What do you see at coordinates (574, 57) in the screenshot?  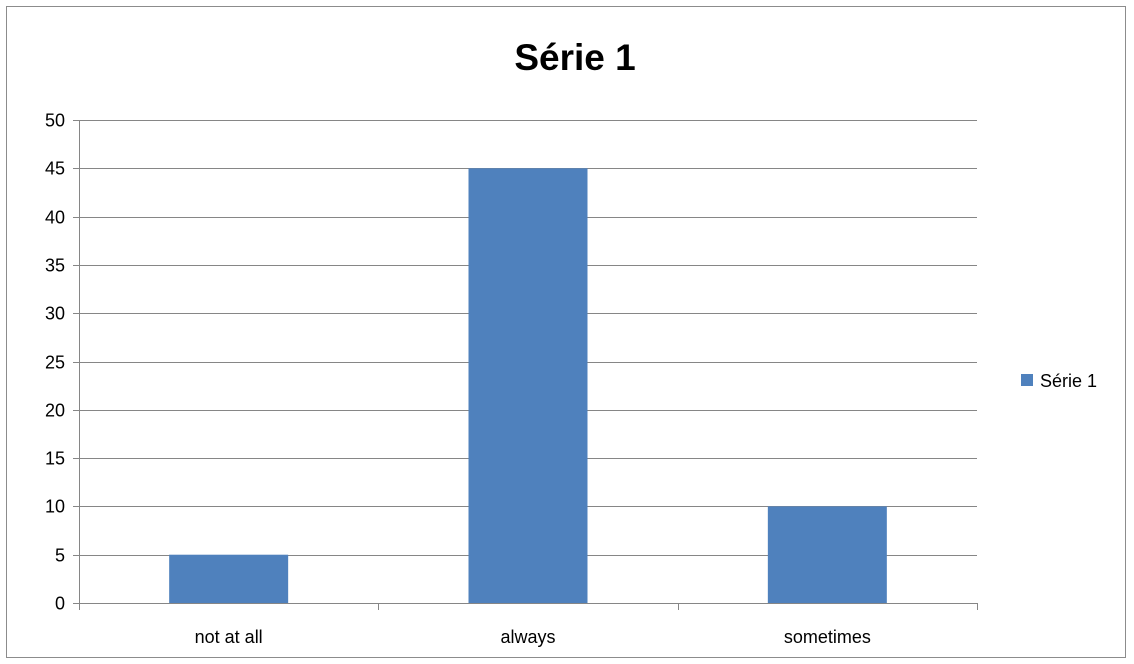 I see `chart-title: Série 1` at bounding box center [574, 57].